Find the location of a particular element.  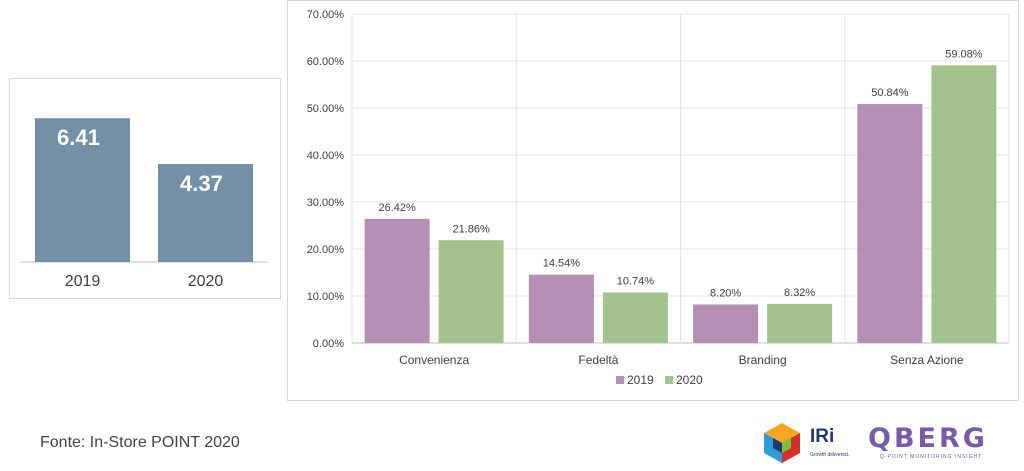

y-tick-label: 10.00% is located at coordinates (326, 297).